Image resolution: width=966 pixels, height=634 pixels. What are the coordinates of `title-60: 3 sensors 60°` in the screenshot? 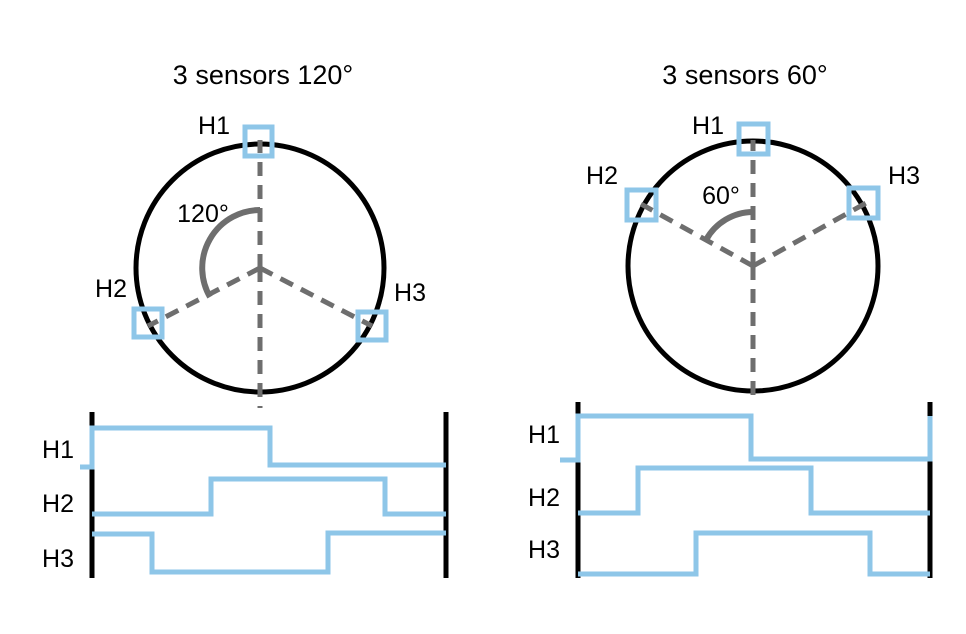 It's located at (744, 75).